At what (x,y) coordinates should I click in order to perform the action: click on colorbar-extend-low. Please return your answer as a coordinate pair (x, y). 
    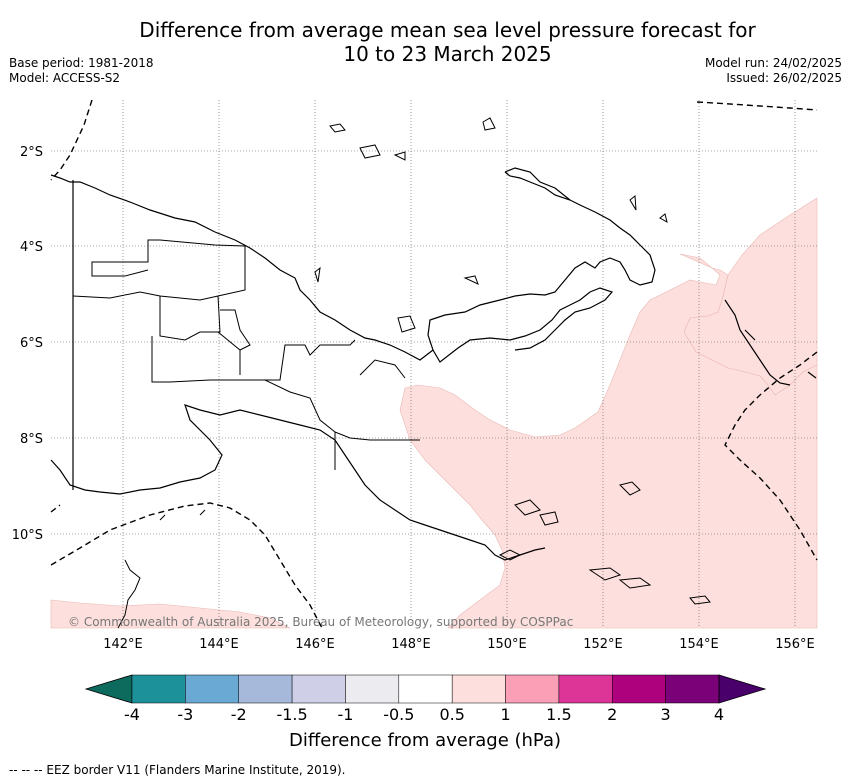
    Looking at the image, I should click on (108, 689).